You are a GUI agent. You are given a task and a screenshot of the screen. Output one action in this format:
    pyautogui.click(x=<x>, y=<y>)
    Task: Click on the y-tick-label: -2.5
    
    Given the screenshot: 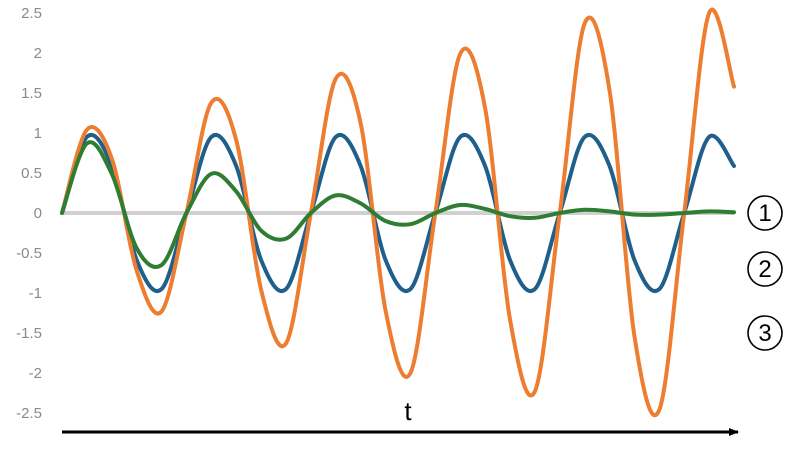 What is the action you would take?
    pyautogui.click(x=29, y=413)
    